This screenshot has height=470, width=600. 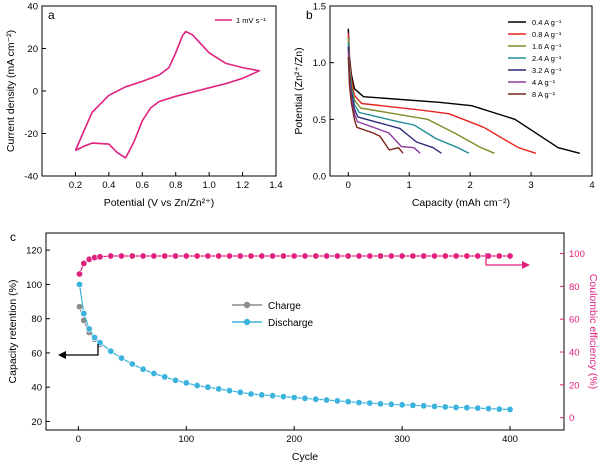 I want to click on b-ytick-label: 1.5, so click(x=319, y=7).